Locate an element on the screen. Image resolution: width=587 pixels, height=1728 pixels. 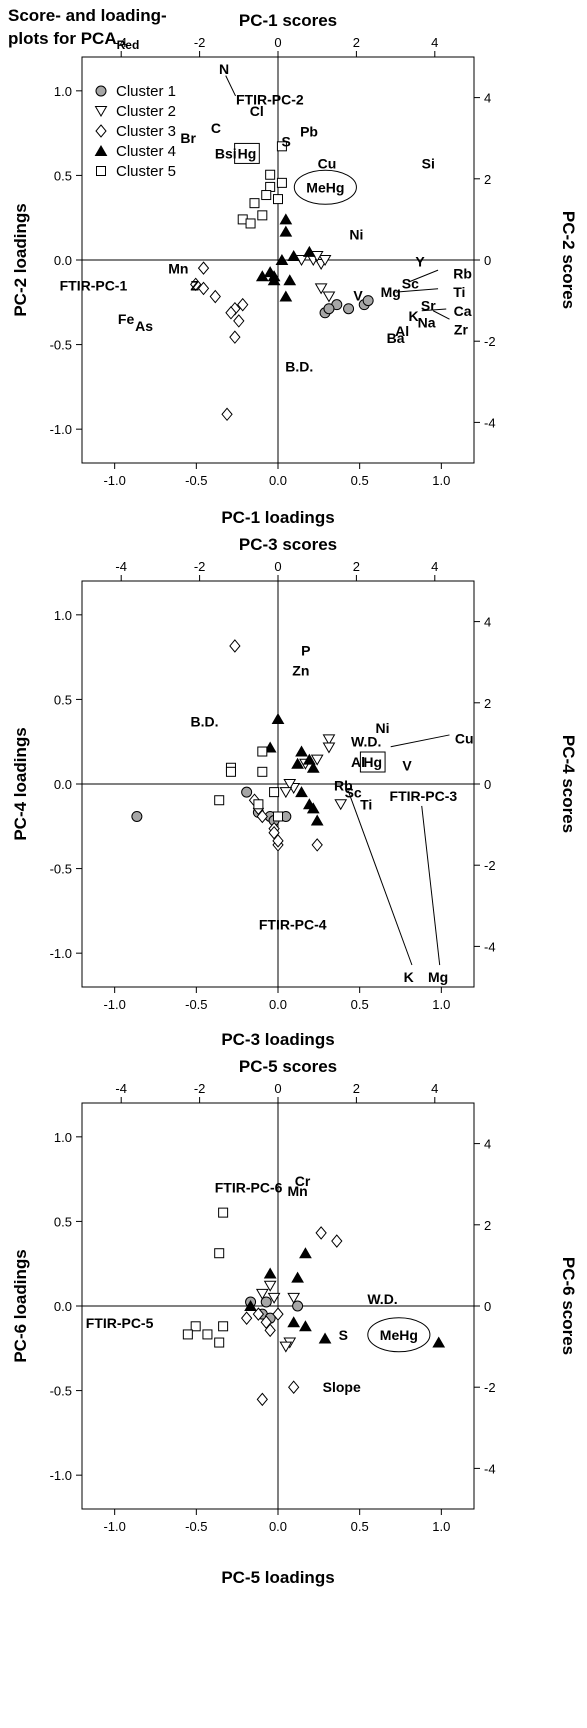
loading-label-bsi: Bsi is located at coordinates (226, 153).